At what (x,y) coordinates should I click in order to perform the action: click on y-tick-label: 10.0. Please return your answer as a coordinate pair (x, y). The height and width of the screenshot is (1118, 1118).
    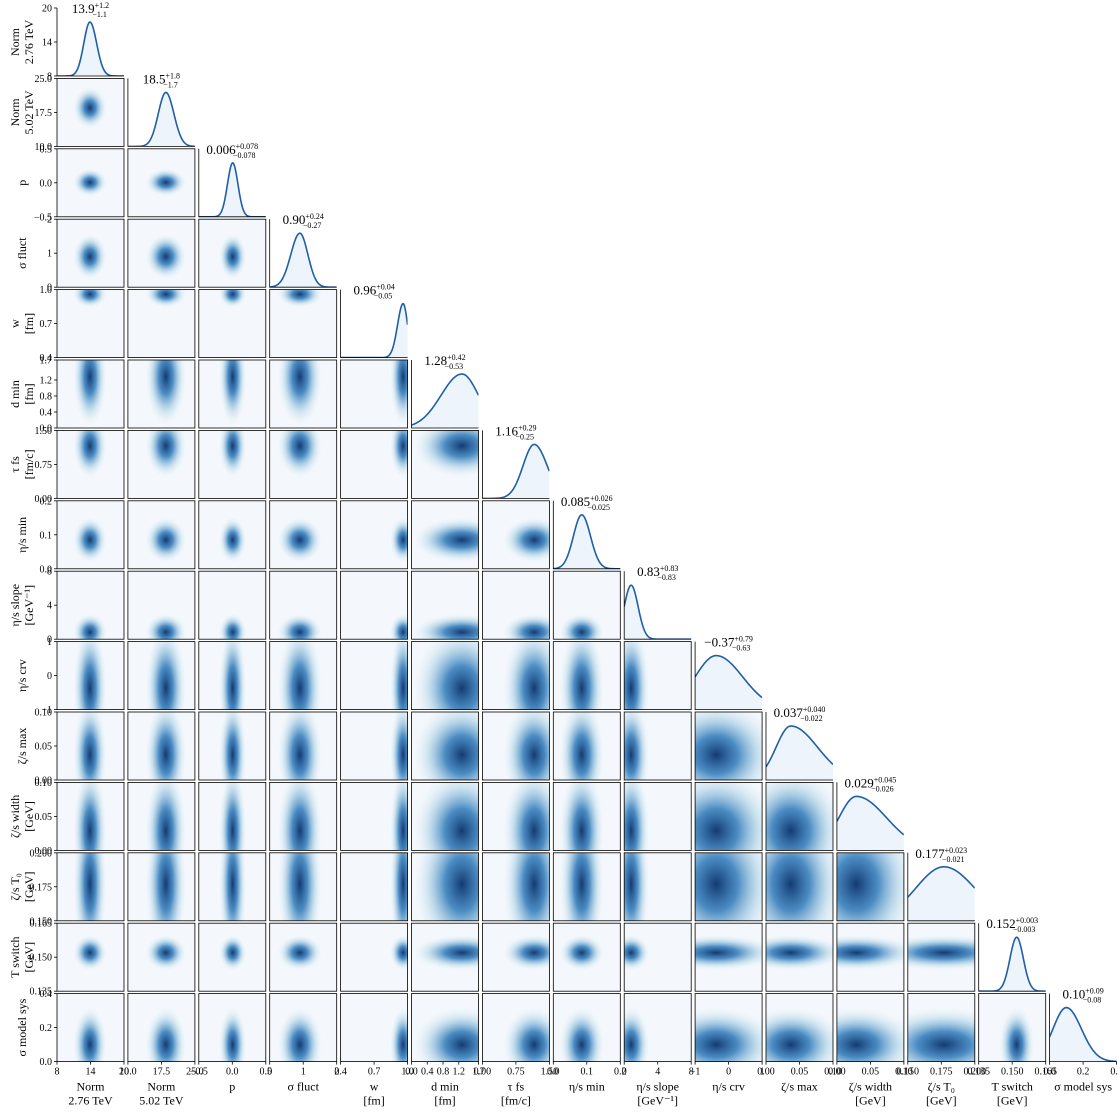
    Looking at the image, I should click on (44, 147).